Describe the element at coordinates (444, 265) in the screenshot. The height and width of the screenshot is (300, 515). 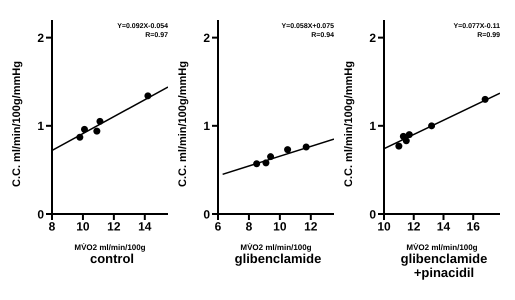
I see `text: glibenclamide +pinacidil` at that location.